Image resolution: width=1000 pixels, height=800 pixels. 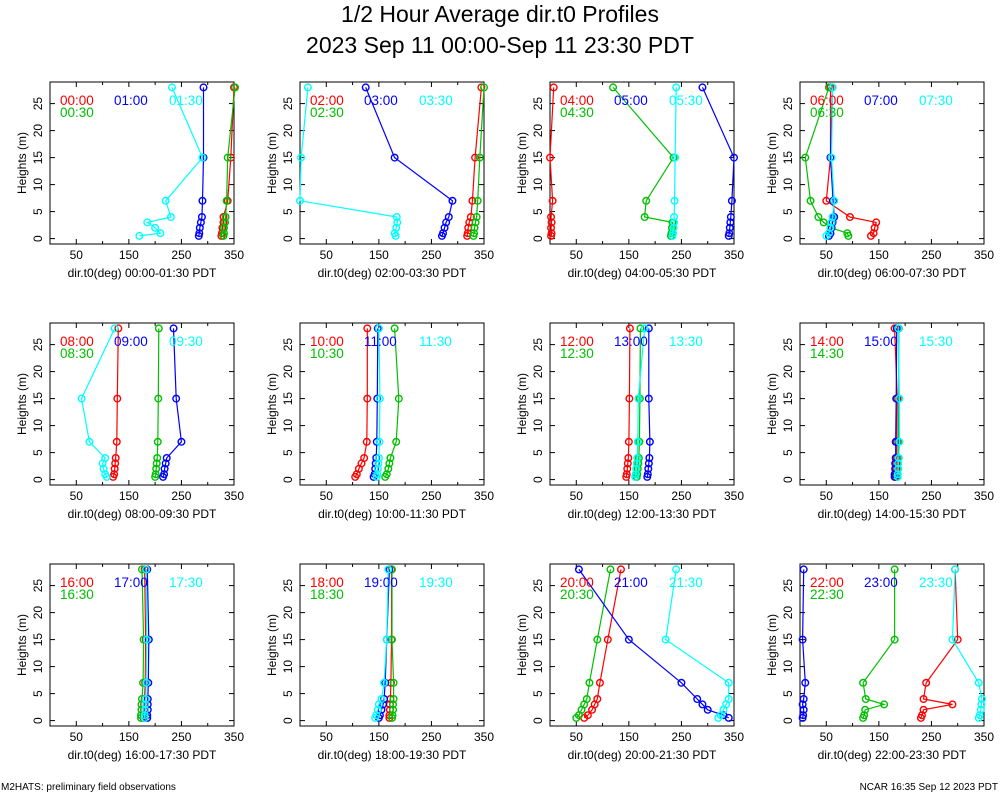 I want to click on legend-entry: 08:30, so click(x=77, y=353).